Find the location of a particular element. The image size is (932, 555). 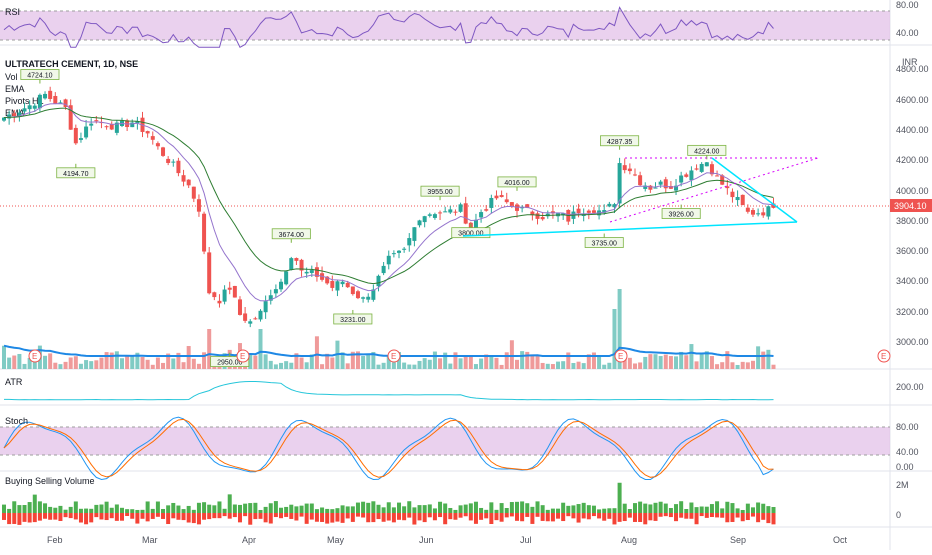

pivot-box is located at coordinates (471, 233).